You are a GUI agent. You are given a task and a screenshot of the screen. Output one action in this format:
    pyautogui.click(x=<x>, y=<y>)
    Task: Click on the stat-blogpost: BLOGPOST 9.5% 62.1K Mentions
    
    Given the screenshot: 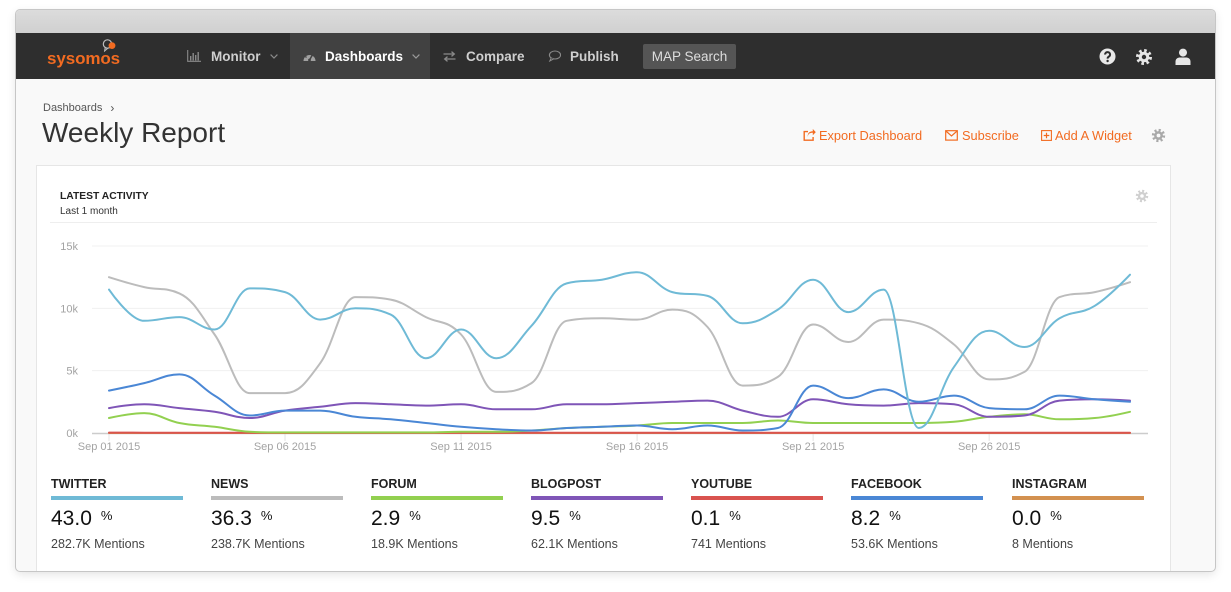 What is the action you would take?
    pyautogui.click(x=601, y=516)
    